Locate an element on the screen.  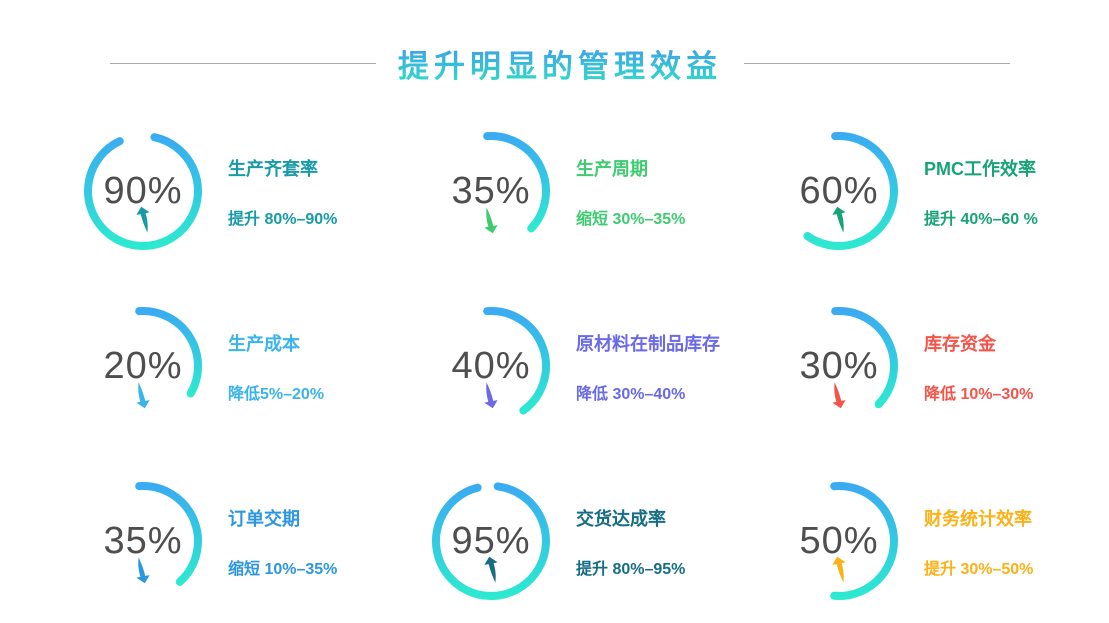
gauge-value: 40% is located at coordinates (491, 366).